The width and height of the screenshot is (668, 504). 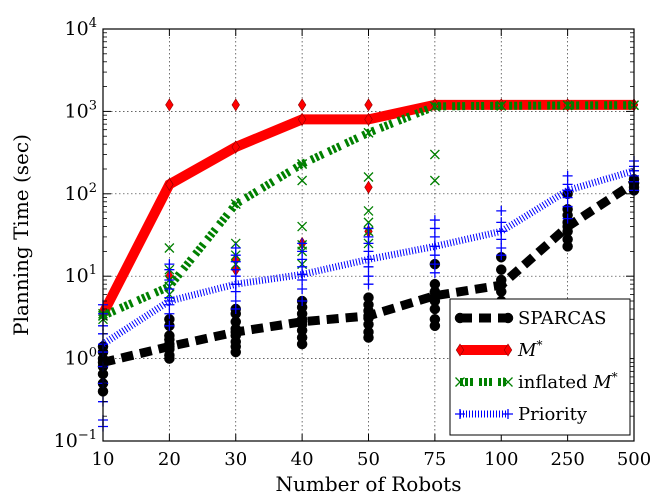 What do you see at coordinates (81, 358) in the screenshot?
I see `y-tick-label: 10⁰` at bounding box center [81, 358].